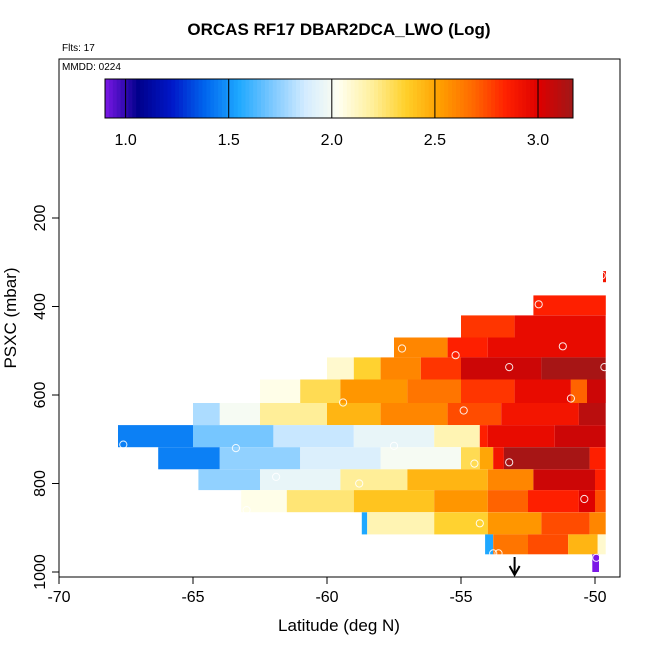 This screenshot has height=650, width=650. I want to click on colorbar-tick-label: 2.0, so click(332, 140).